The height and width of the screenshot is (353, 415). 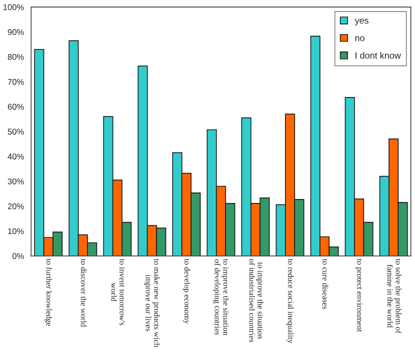 I want to click on y-tick-label: 20%, so click(x=16, y=206).